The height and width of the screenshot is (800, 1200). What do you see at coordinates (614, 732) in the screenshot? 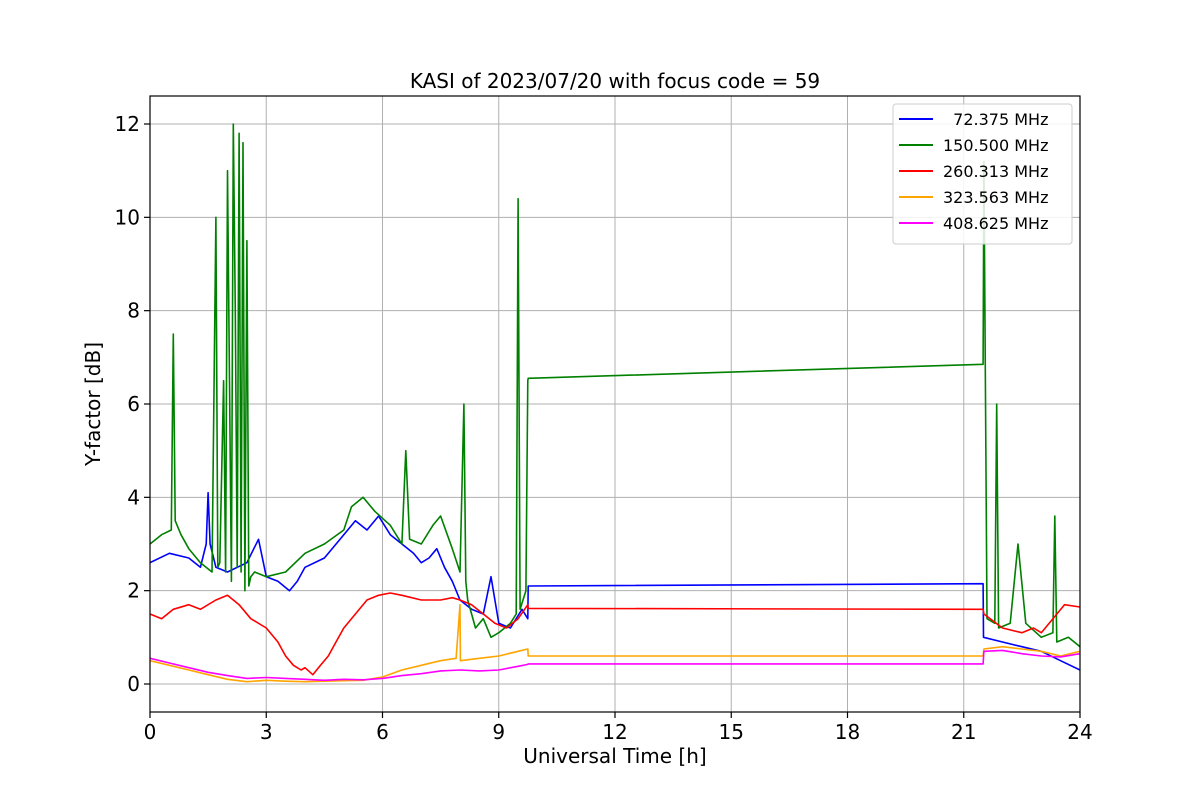
I see `x-tick-label: 12` at bounding box center [614, 732].